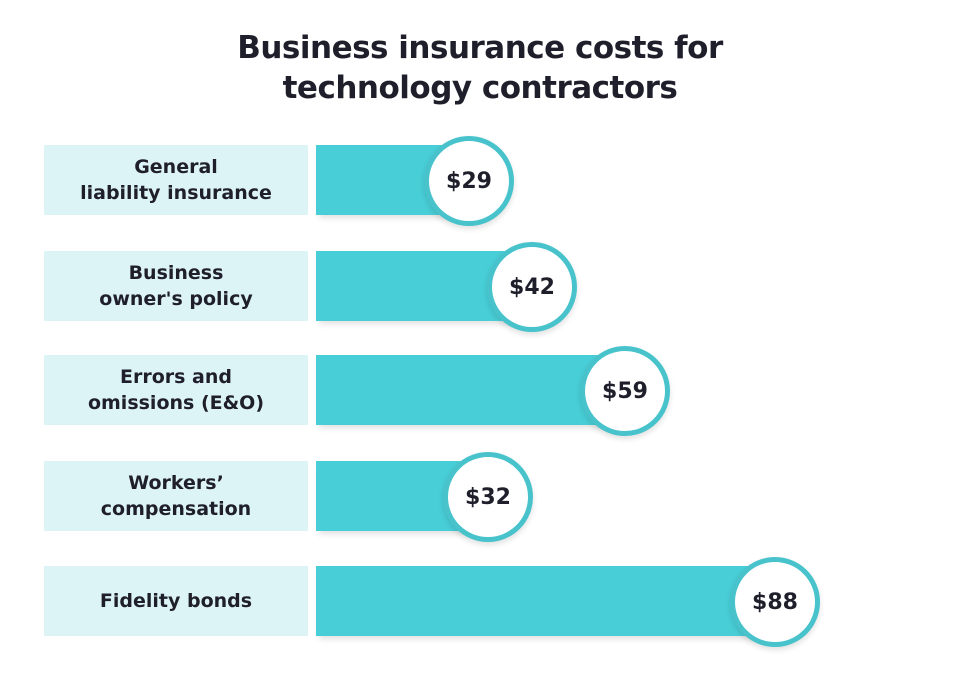 The width and height of the screenshot is (960, 681). Describe the element at coordinates (176, 167) in the screenshot. I see `category-label-line1: General` at that location.